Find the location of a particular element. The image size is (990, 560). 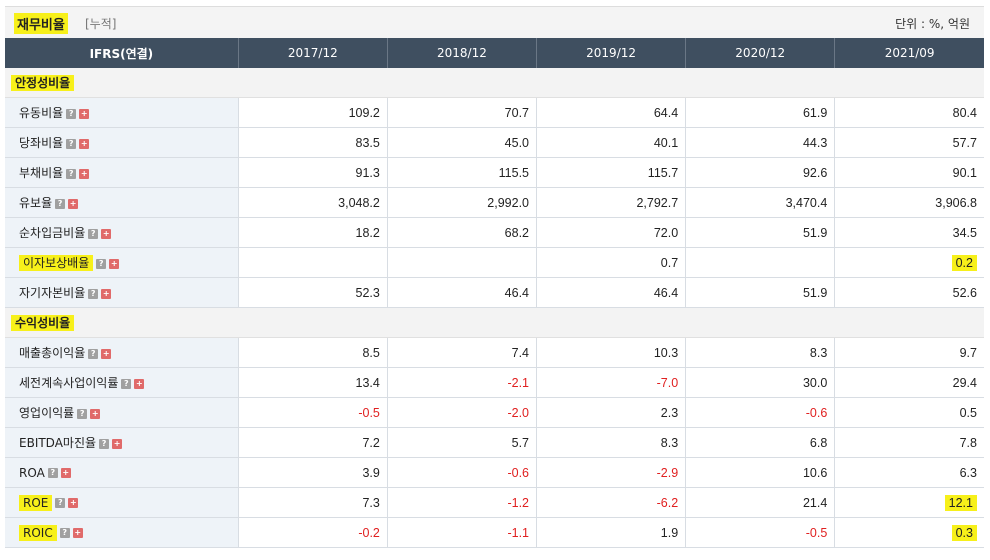

value-text: 44.3 is located at coordinates (815, 142).